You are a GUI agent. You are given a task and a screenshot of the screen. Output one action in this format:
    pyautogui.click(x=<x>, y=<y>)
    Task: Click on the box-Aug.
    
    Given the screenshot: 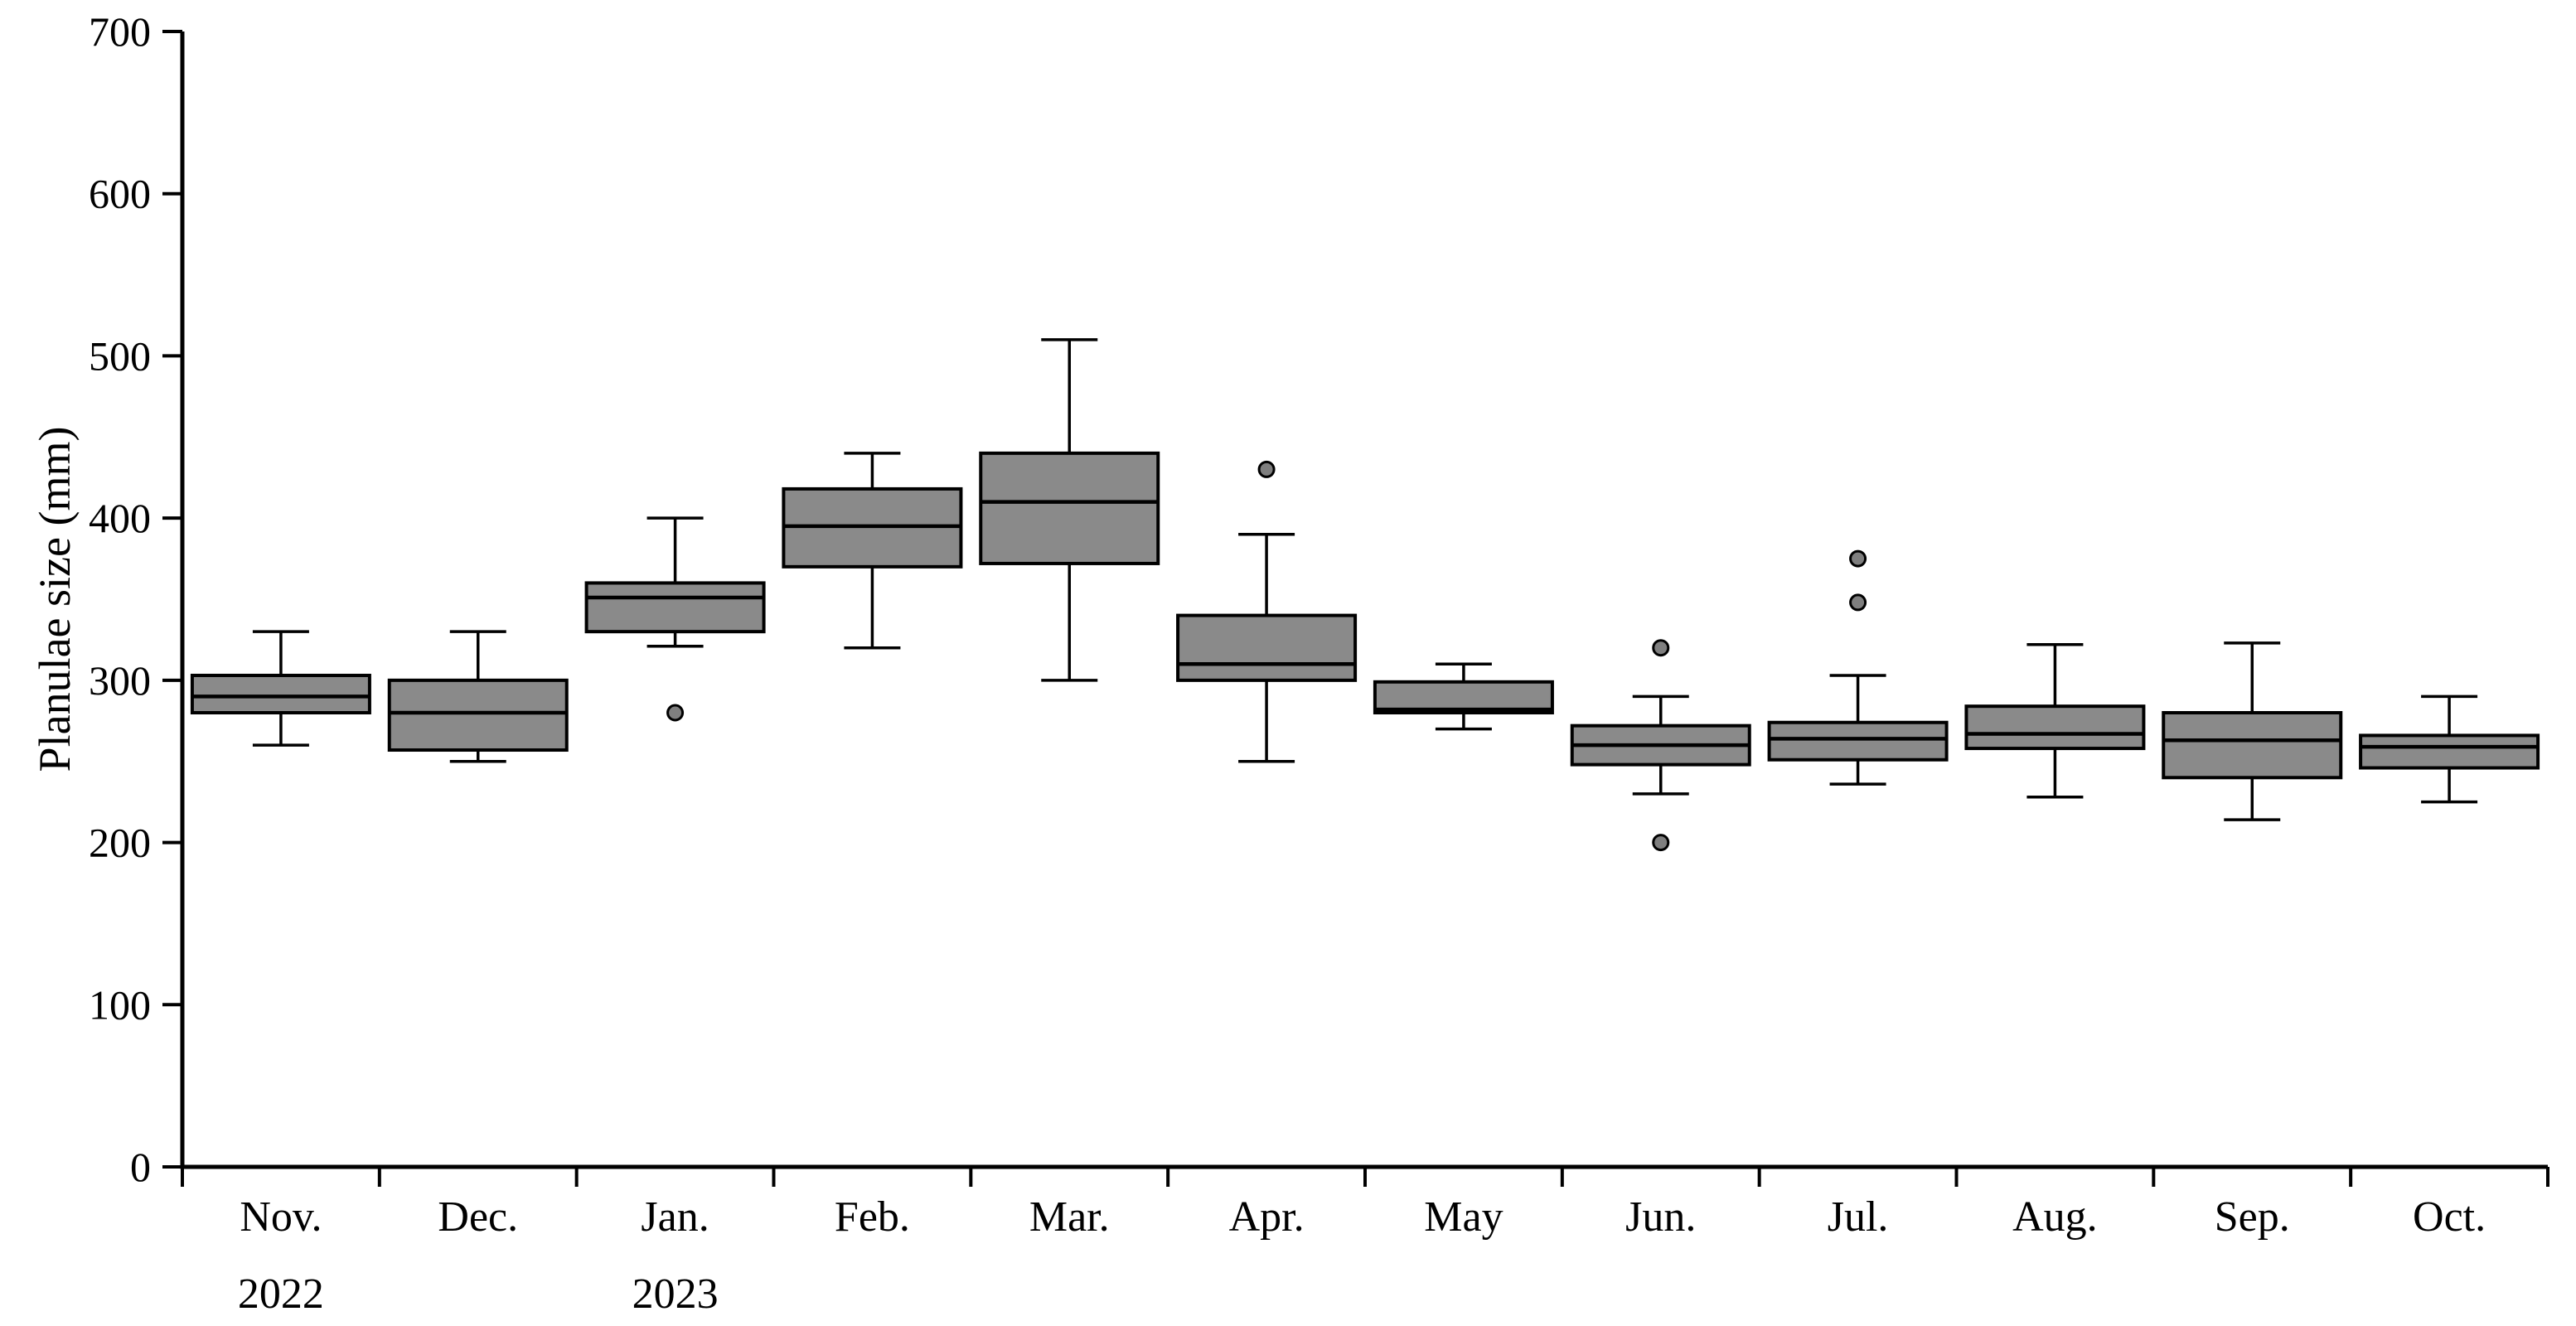 What is the action you would take?
    pyautogui.click(x=2055, y=727)
    